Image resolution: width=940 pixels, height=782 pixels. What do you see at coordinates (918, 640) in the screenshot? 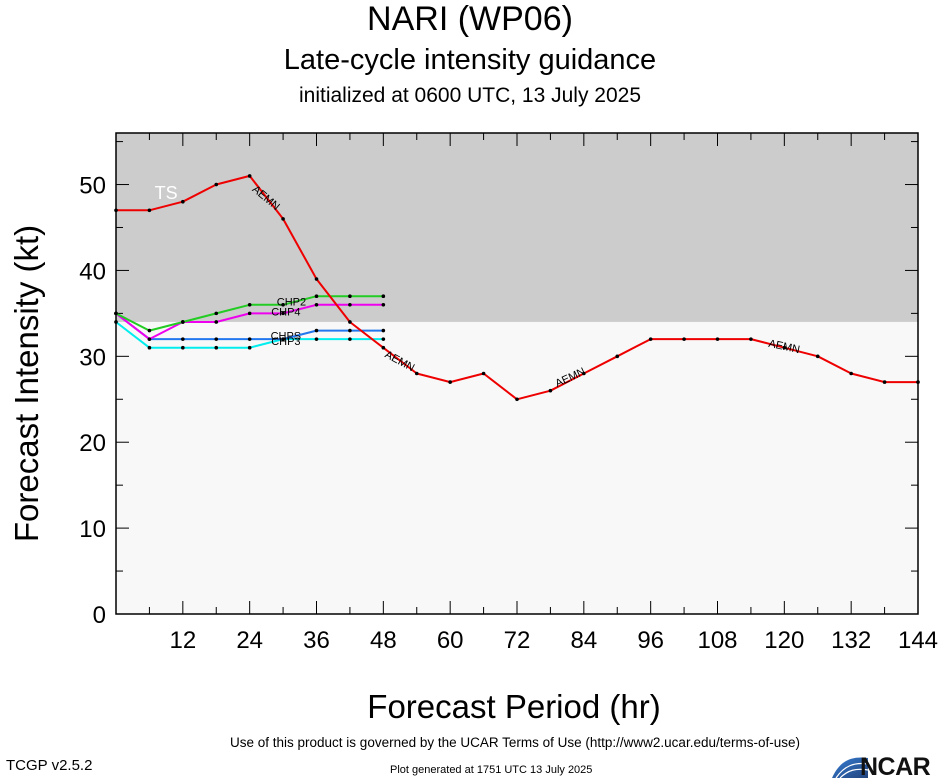
I see `x-tick-label: 144` at bounding box center [918, 640].